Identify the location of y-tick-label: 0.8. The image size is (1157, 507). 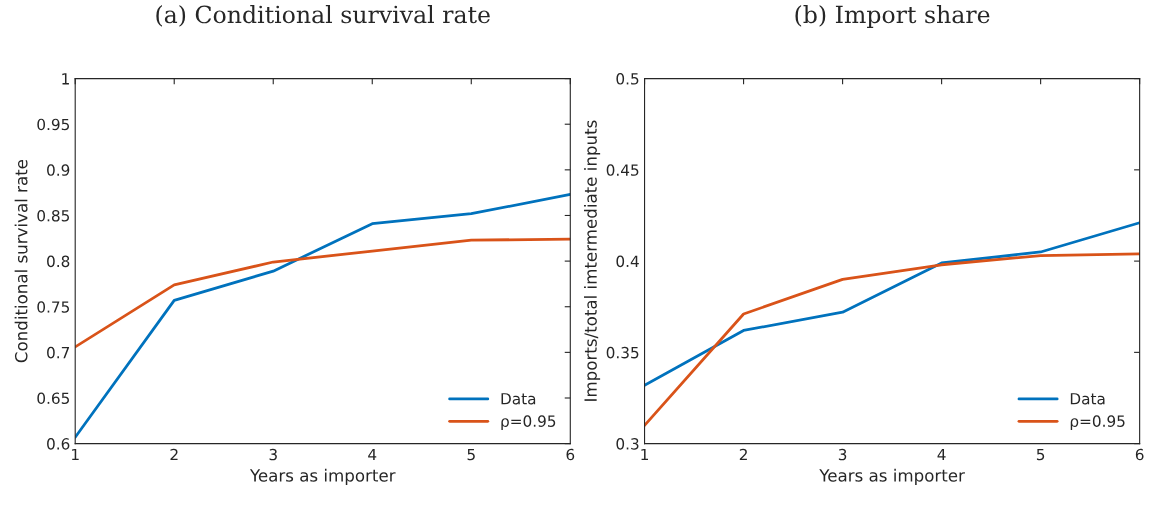
(58, 261).